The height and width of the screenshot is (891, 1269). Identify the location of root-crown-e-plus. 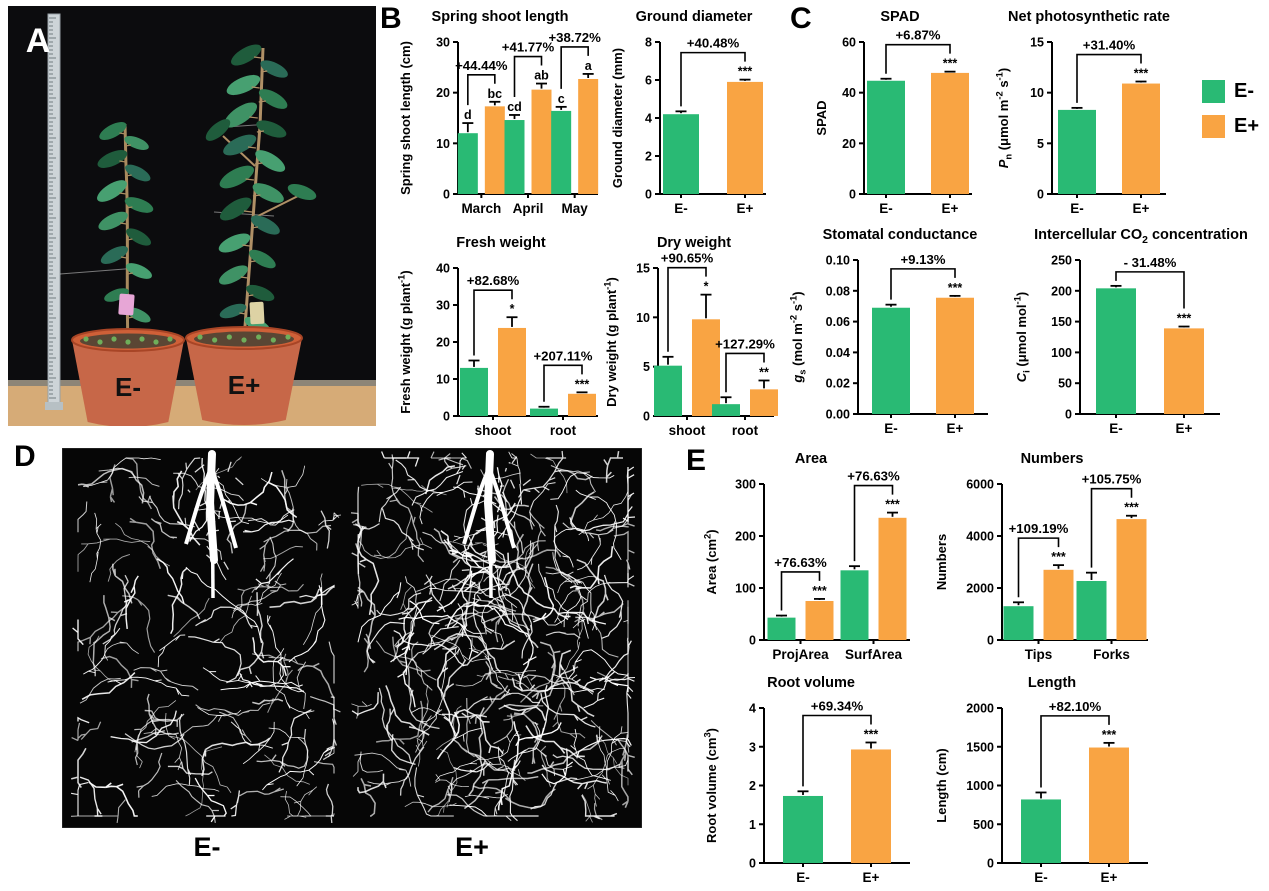
(494, 524).